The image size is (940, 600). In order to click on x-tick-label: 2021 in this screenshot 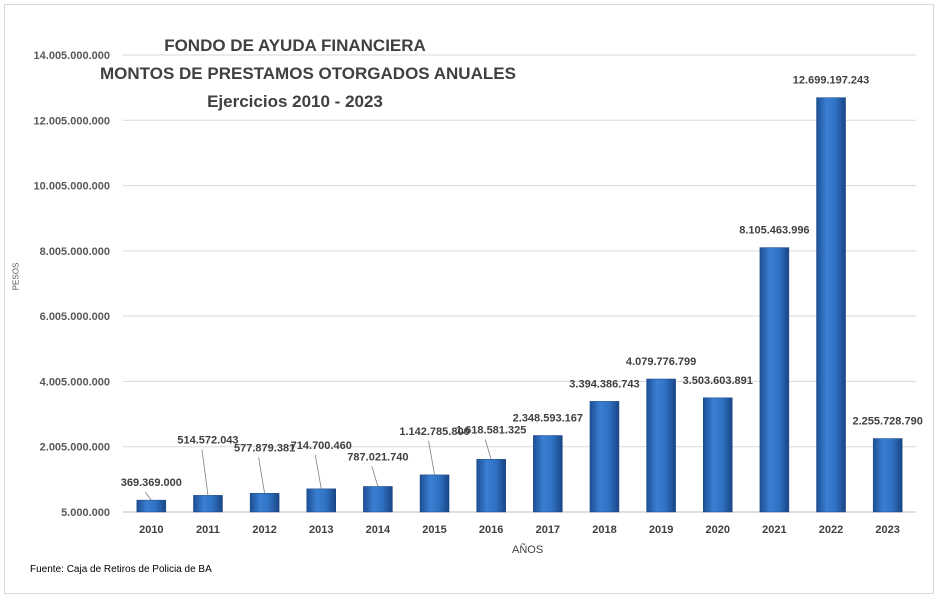, I will do `click(774, 530)`.